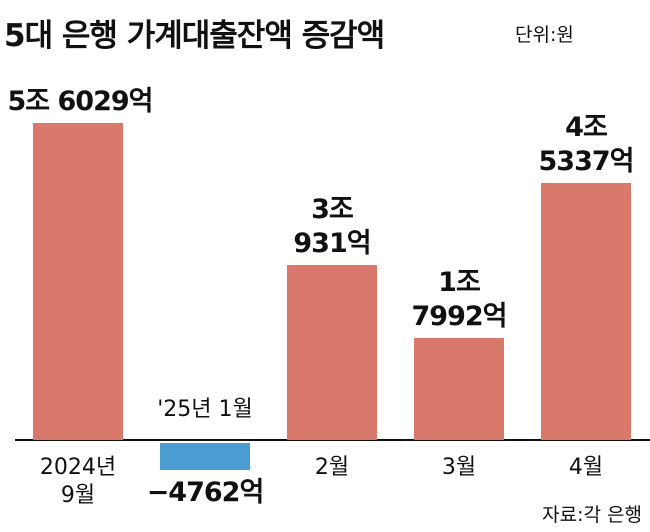 The height and width of the screenshot is (532, 650). Describe the element at coordinates (586, 467) in the screenshot. I see `x-tick-label: 4월` at that location.